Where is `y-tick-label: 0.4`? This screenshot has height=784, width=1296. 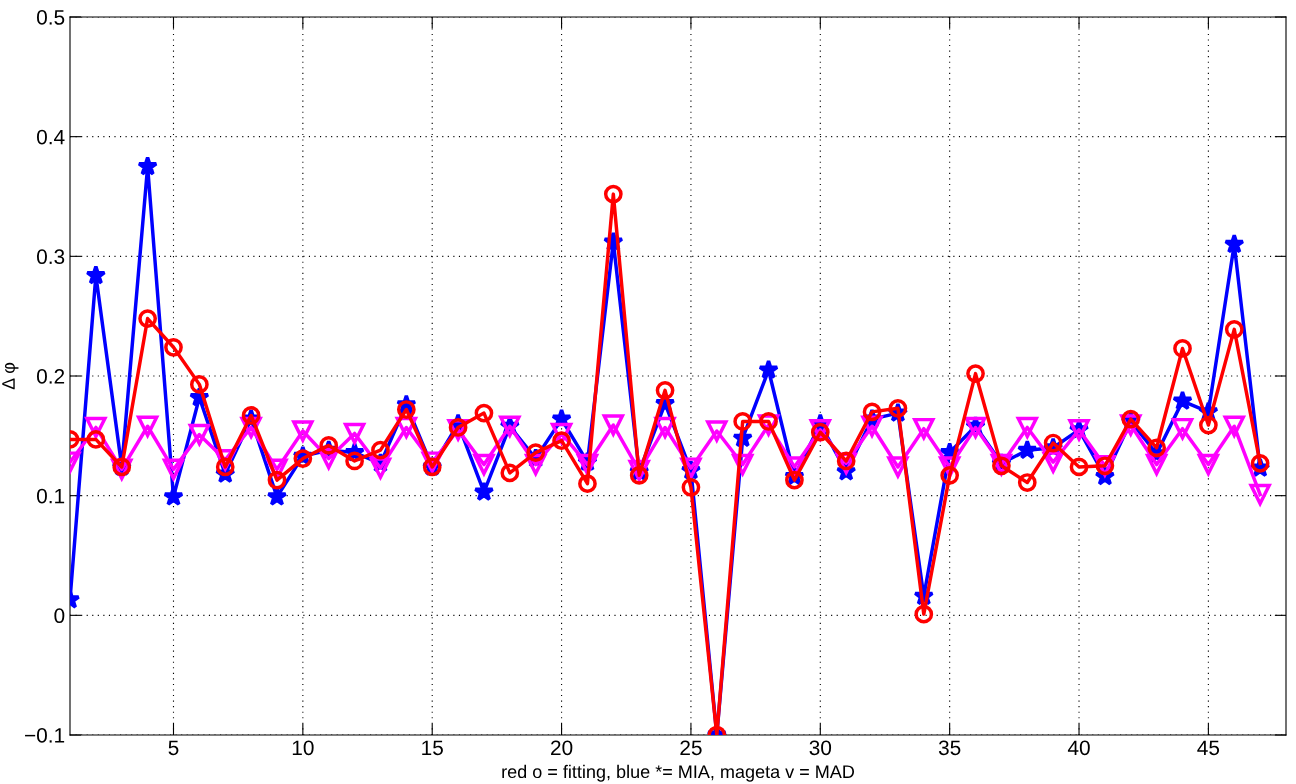 y-tick-label: 0.4 is located at coordinates (50, 137).